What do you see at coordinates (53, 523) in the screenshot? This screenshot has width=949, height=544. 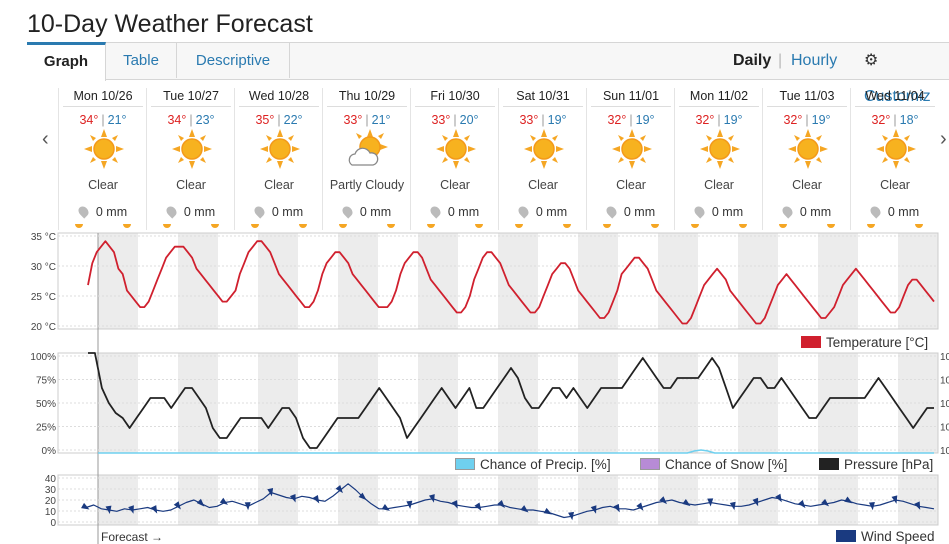 I see `y-tick-label: 0` at bounding box center [53, 523].